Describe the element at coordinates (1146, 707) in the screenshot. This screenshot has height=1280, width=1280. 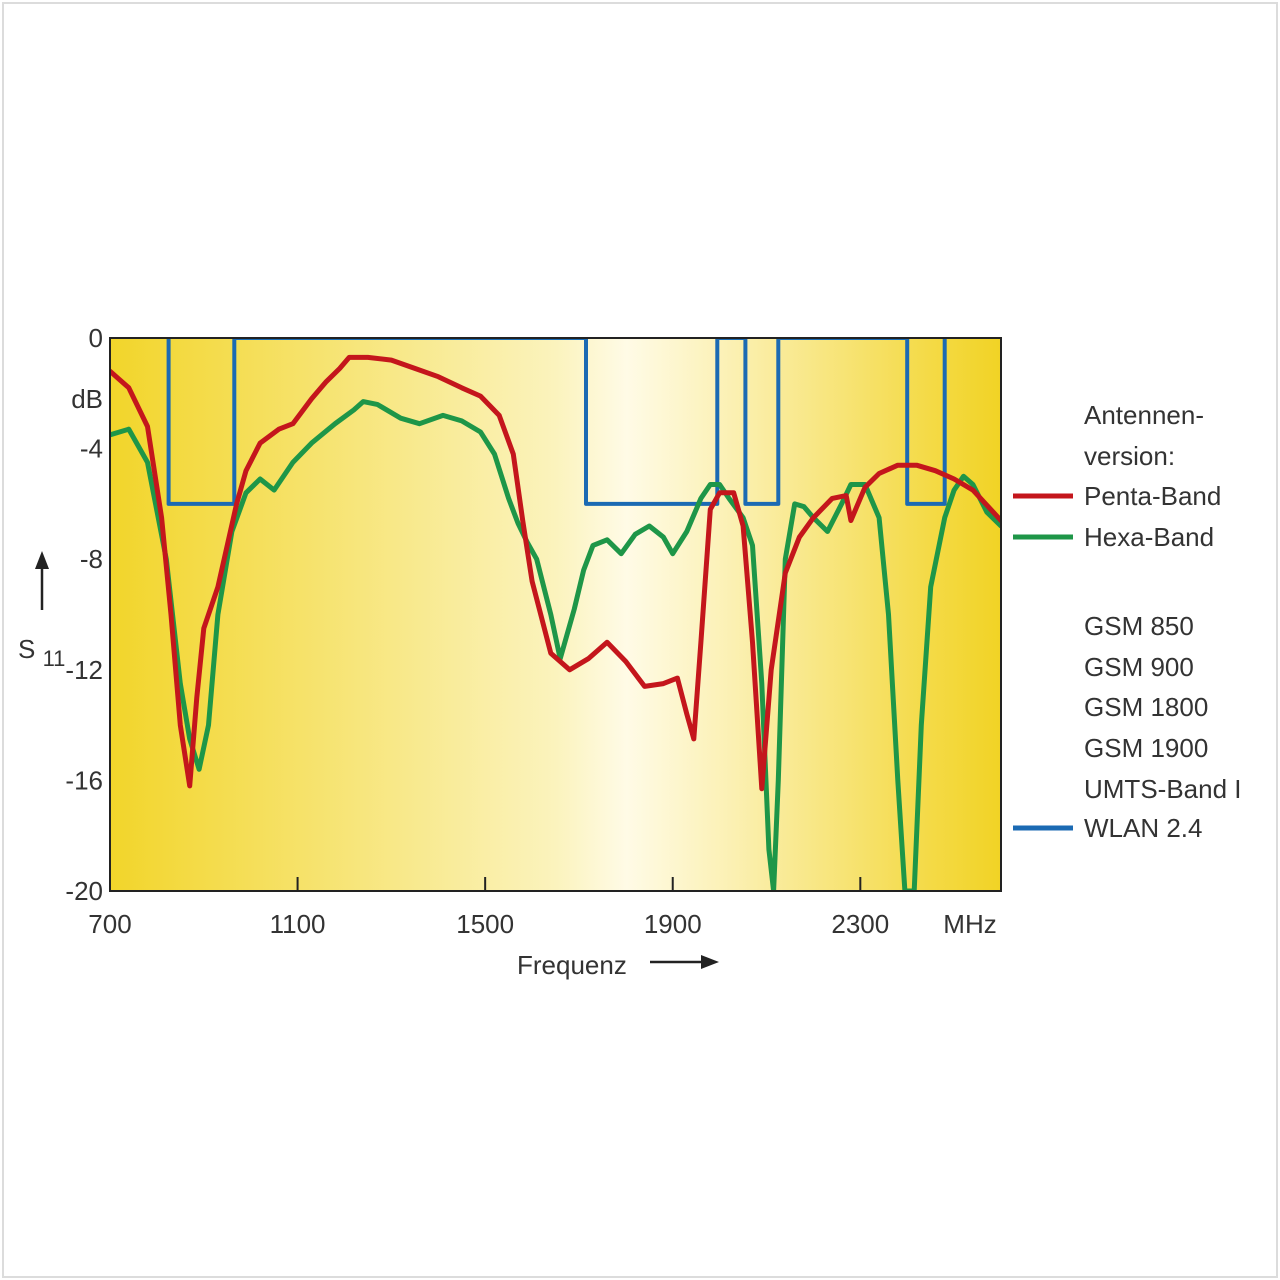
I see `legend-band-gsm-1800: GSM 1800` at that location.